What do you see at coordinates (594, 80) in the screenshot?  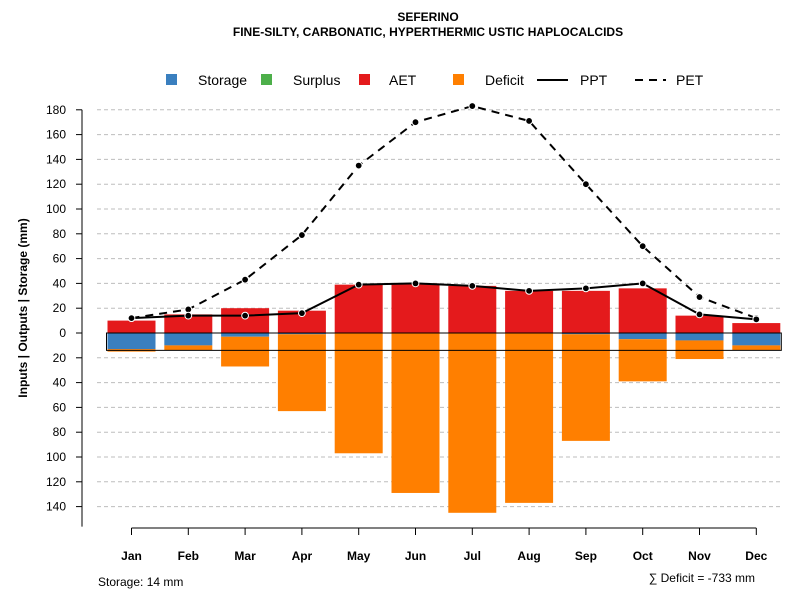 I see `legend-label-ppt: PPT` at bounding box center [594, 80].